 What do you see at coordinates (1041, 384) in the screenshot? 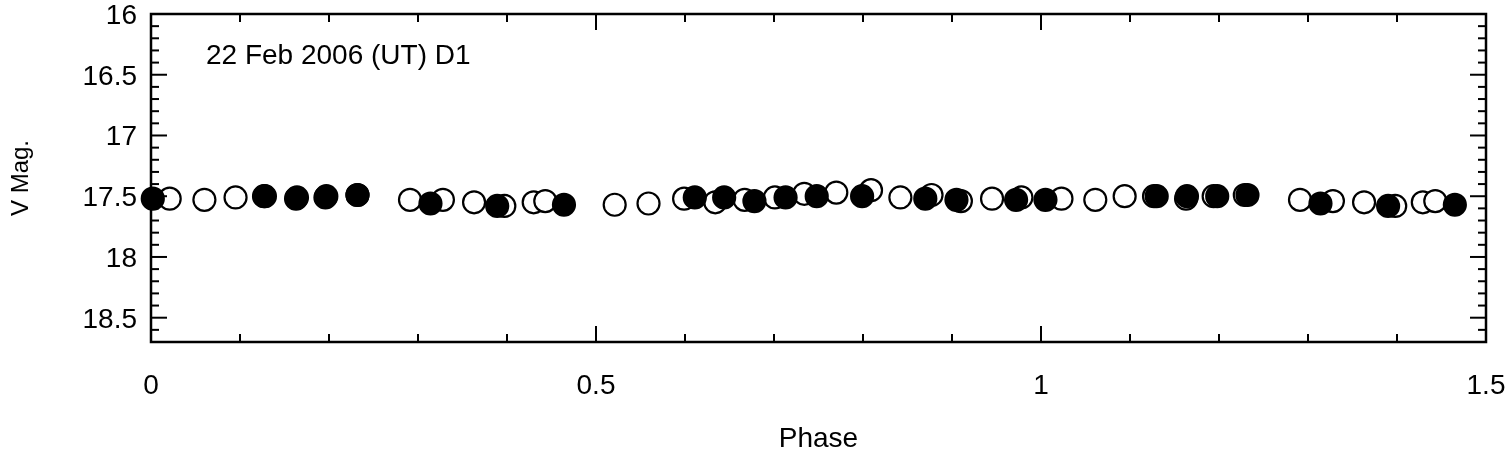
I see `x-tick-label: 1` at bounding box center [1041, 384].